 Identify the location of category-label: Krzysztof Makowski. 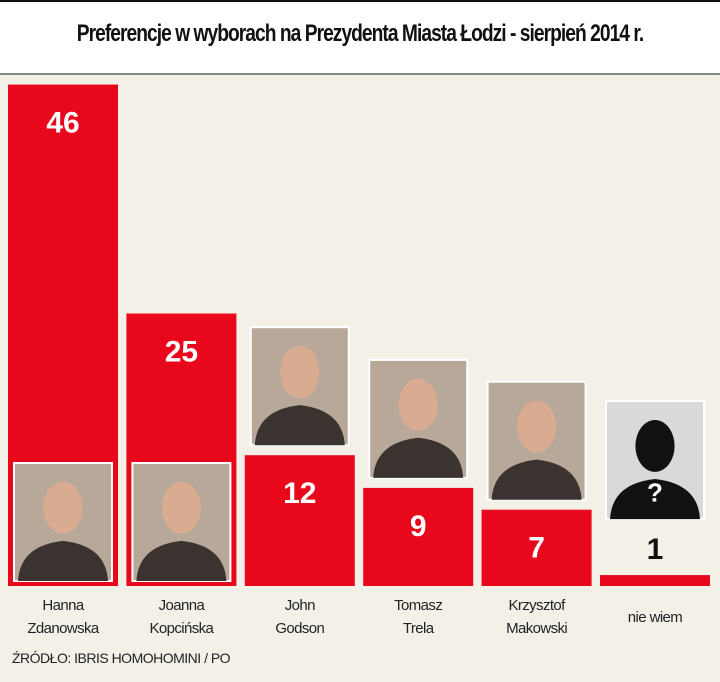
(537, 617).